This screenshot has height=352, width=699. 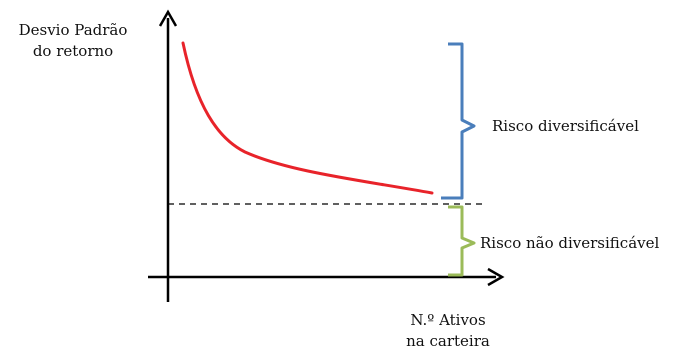 What do you see at coordinates (73, 41) in the screenshot?
I see `y-axis-label: Desvio Padrão do retorno` at bounding box center [73, 41].